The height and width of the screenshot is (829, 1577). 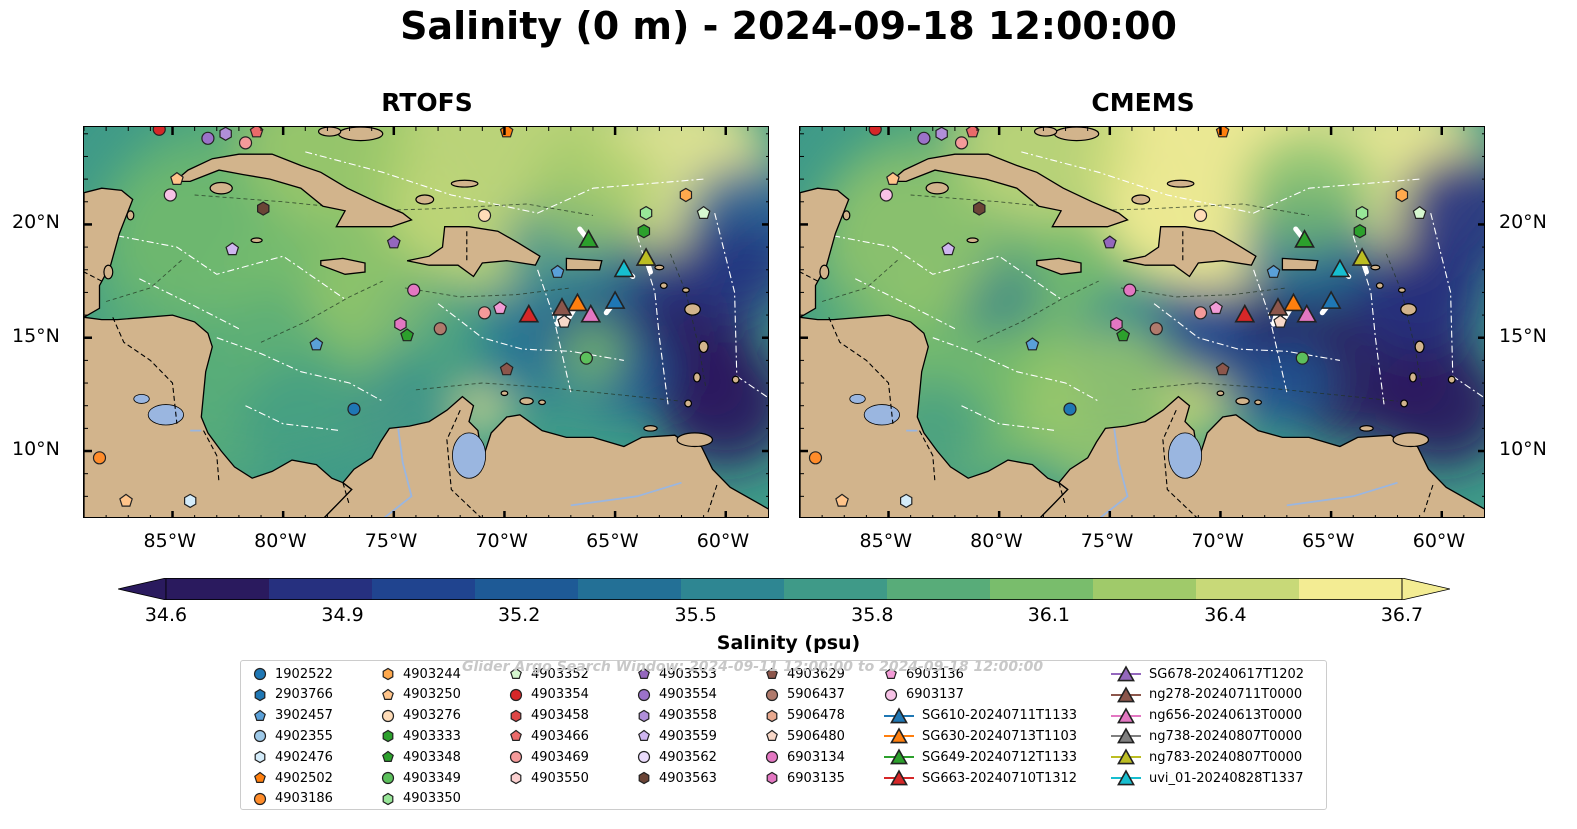 I want to click on legend-item: ng656-20240613T0000, so click(x=1206, y=716).